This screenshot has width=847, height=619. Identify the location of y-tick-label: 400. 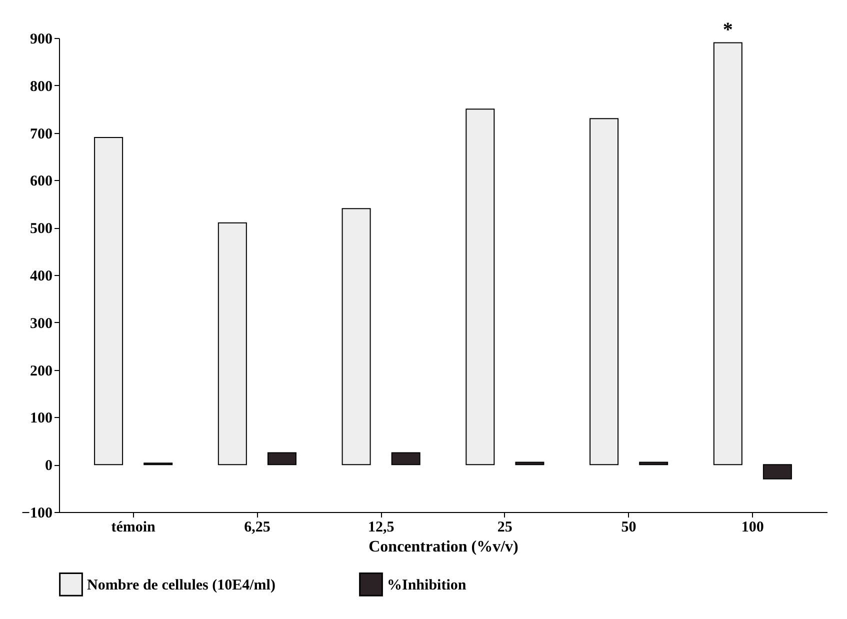
(41, 276).